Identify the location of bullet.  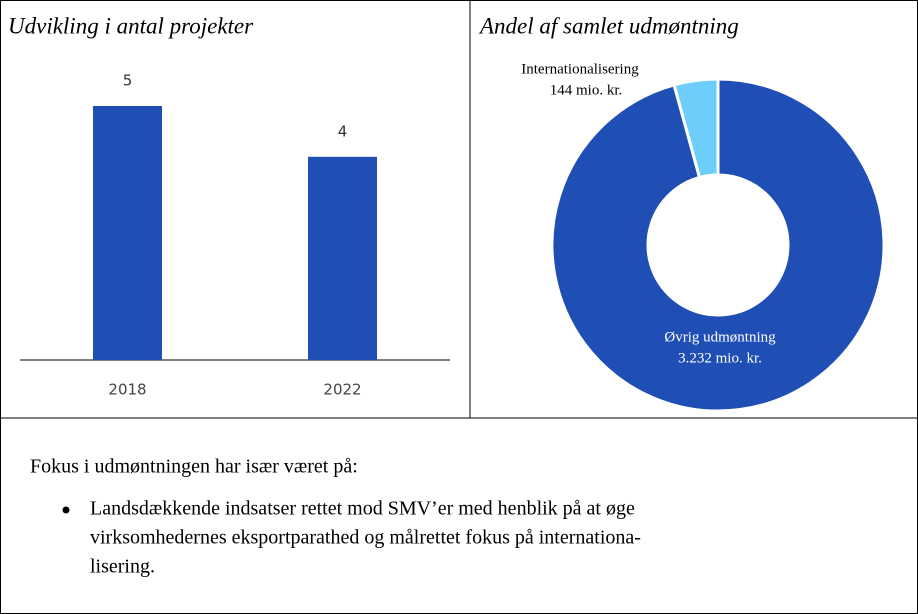
(66, 510).